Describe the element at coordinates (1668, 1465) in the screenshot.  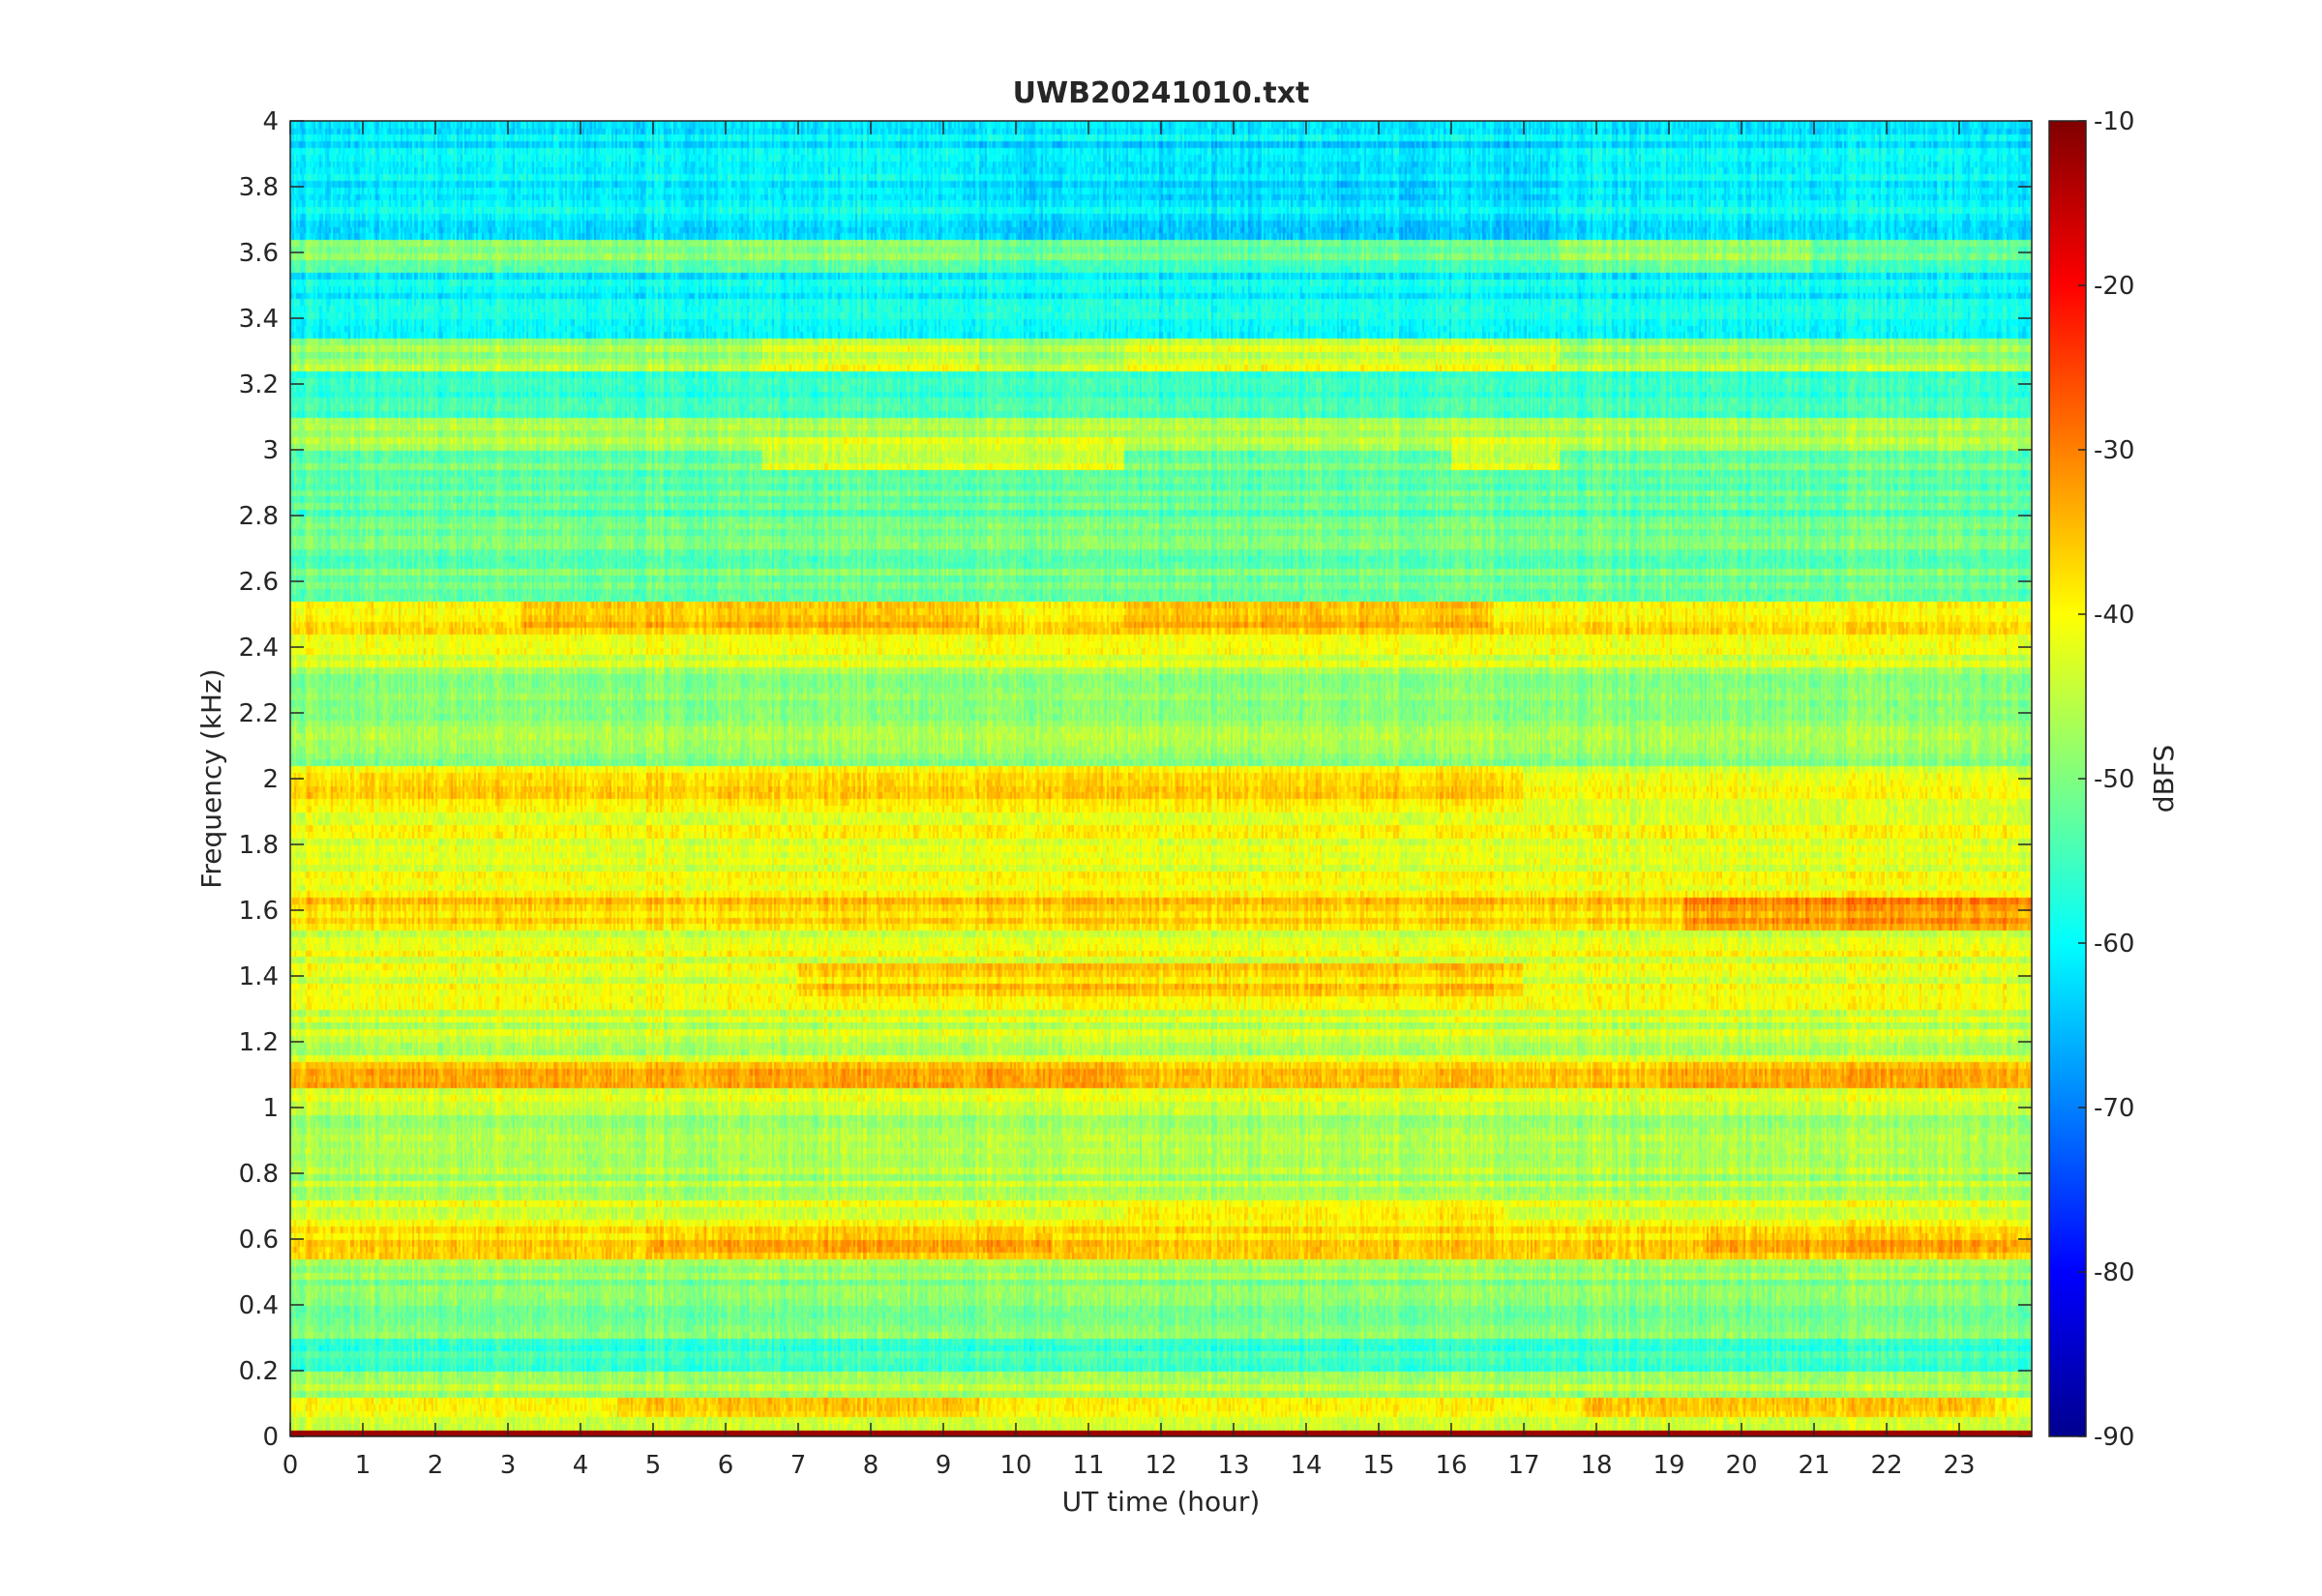
I see `x-tick-label: 19` at that location.